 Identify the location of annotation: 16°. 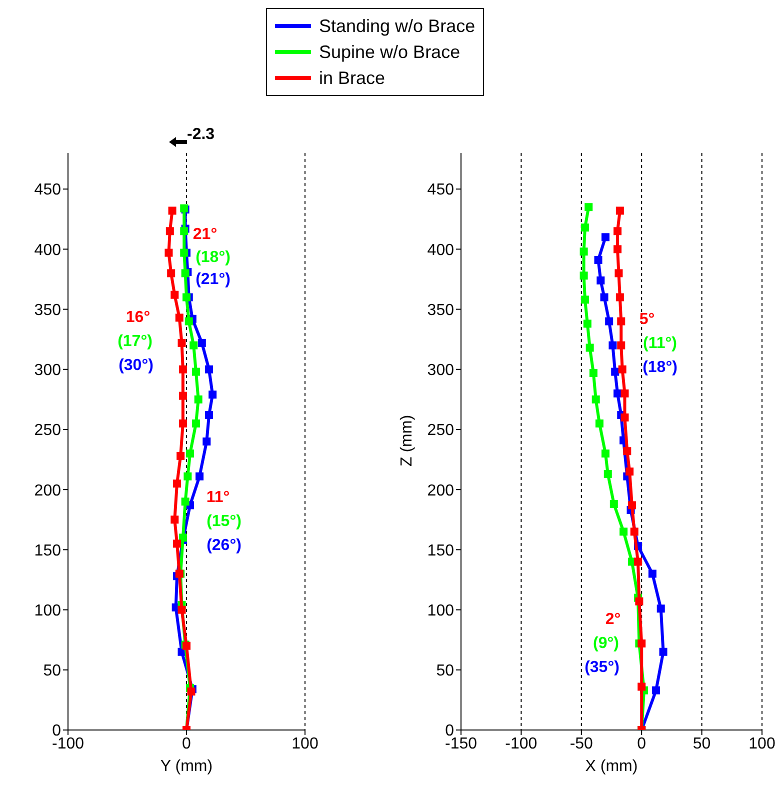
(138, 318).